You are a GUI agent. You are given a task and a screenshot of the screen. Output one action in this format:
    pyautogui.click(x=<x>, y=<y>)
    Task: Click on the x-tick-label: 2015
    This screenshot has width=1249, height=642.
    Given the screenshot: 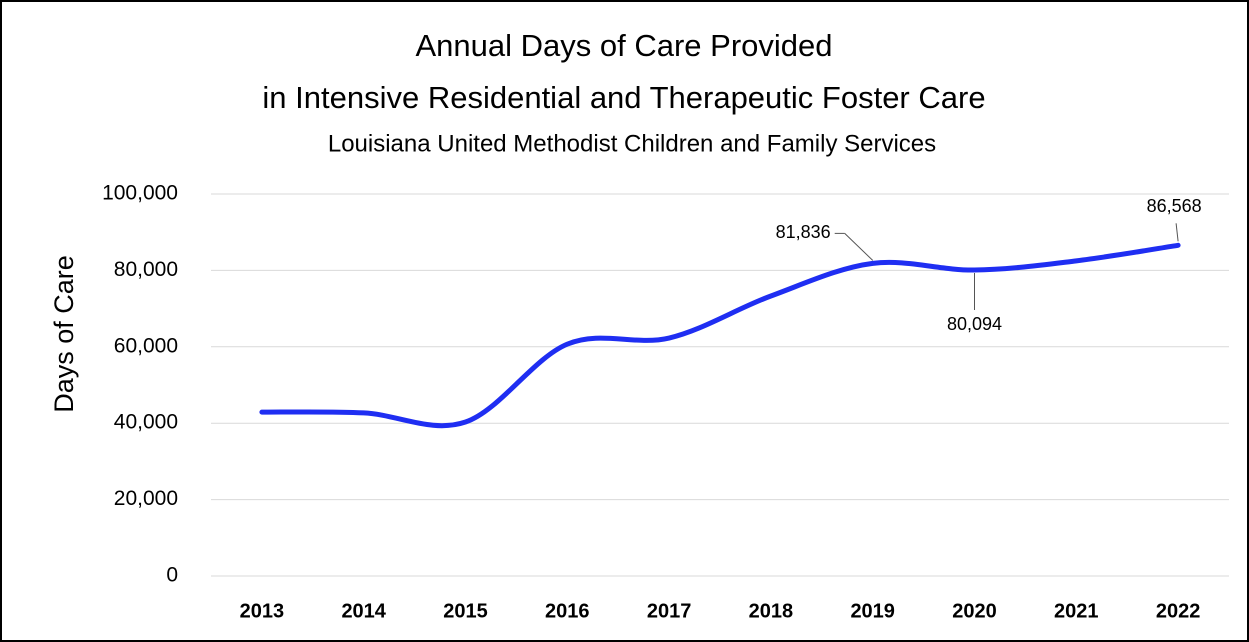 What is the action you would take?
    pyautogui.click(x=465, y=611)
    